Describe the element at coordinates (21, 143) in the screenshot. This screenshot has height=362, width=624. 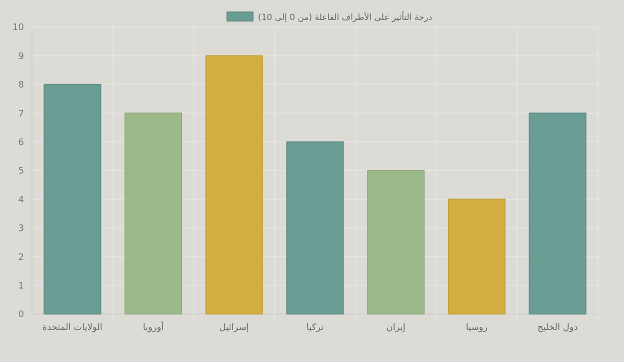
I see `y-tick-label: 6` at that location.